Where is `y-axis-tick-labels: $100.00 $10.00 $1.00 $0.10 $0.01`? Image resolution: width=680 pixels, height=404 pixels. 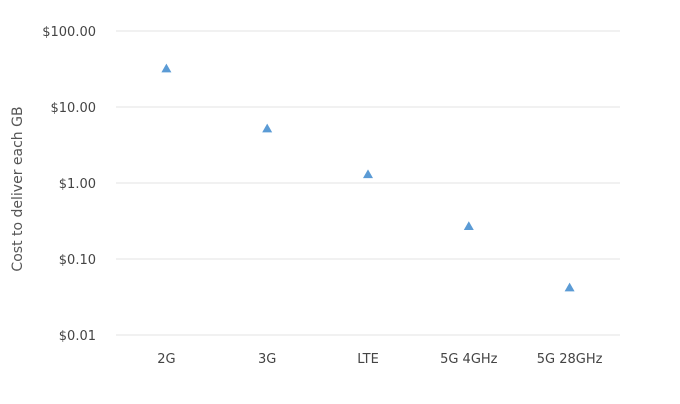 y-axis-tick-labels: $100.00 $10.00 $1.00 $0.10 $0.01 is located at coordinates (69, 184).